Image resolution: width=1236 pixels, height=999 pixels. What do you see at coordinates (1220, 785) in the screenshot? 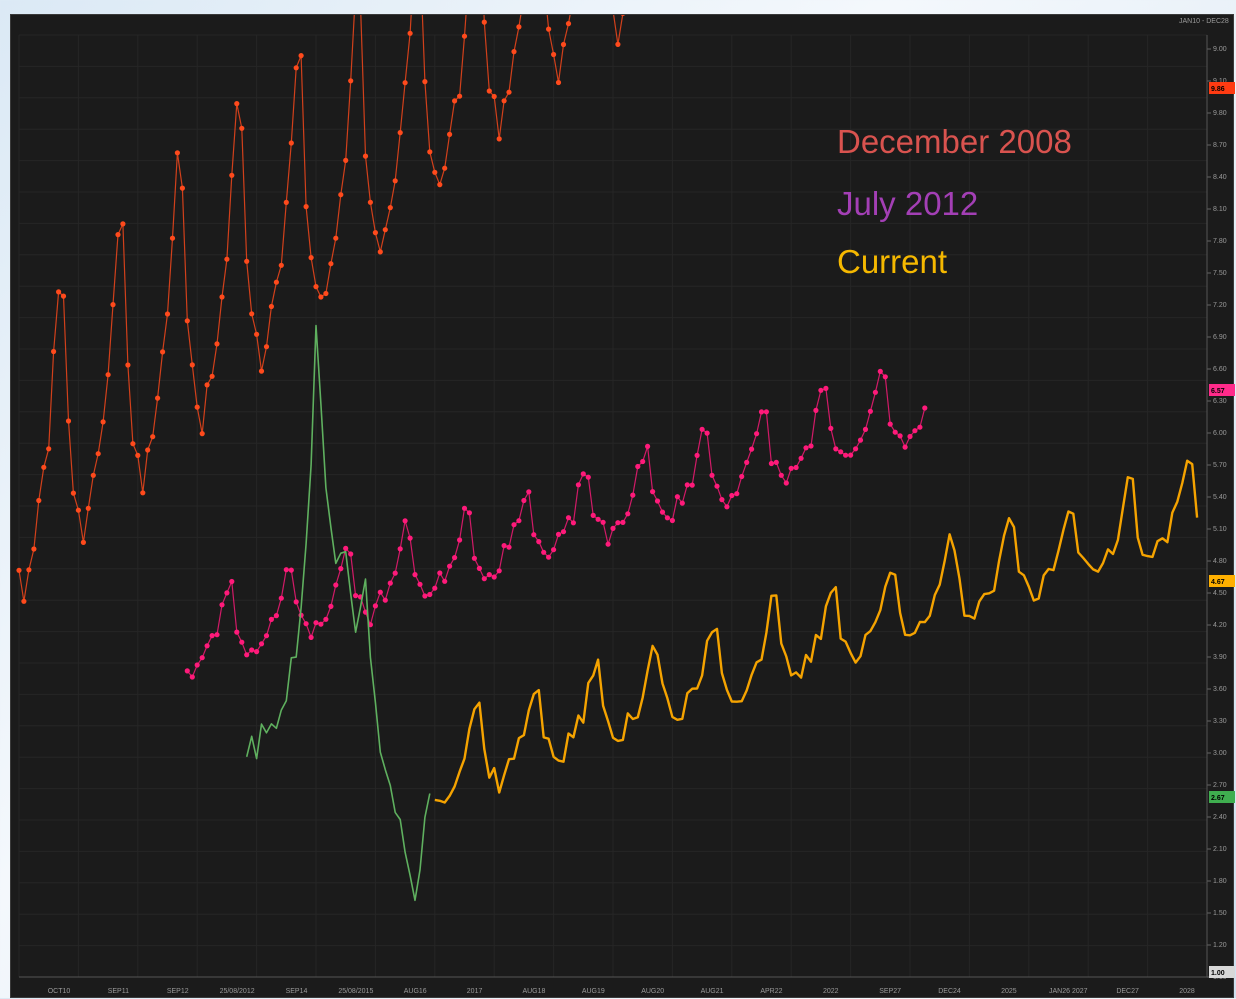
I see `y-tick-label: 2.70` at bounding box center [1220, 785].